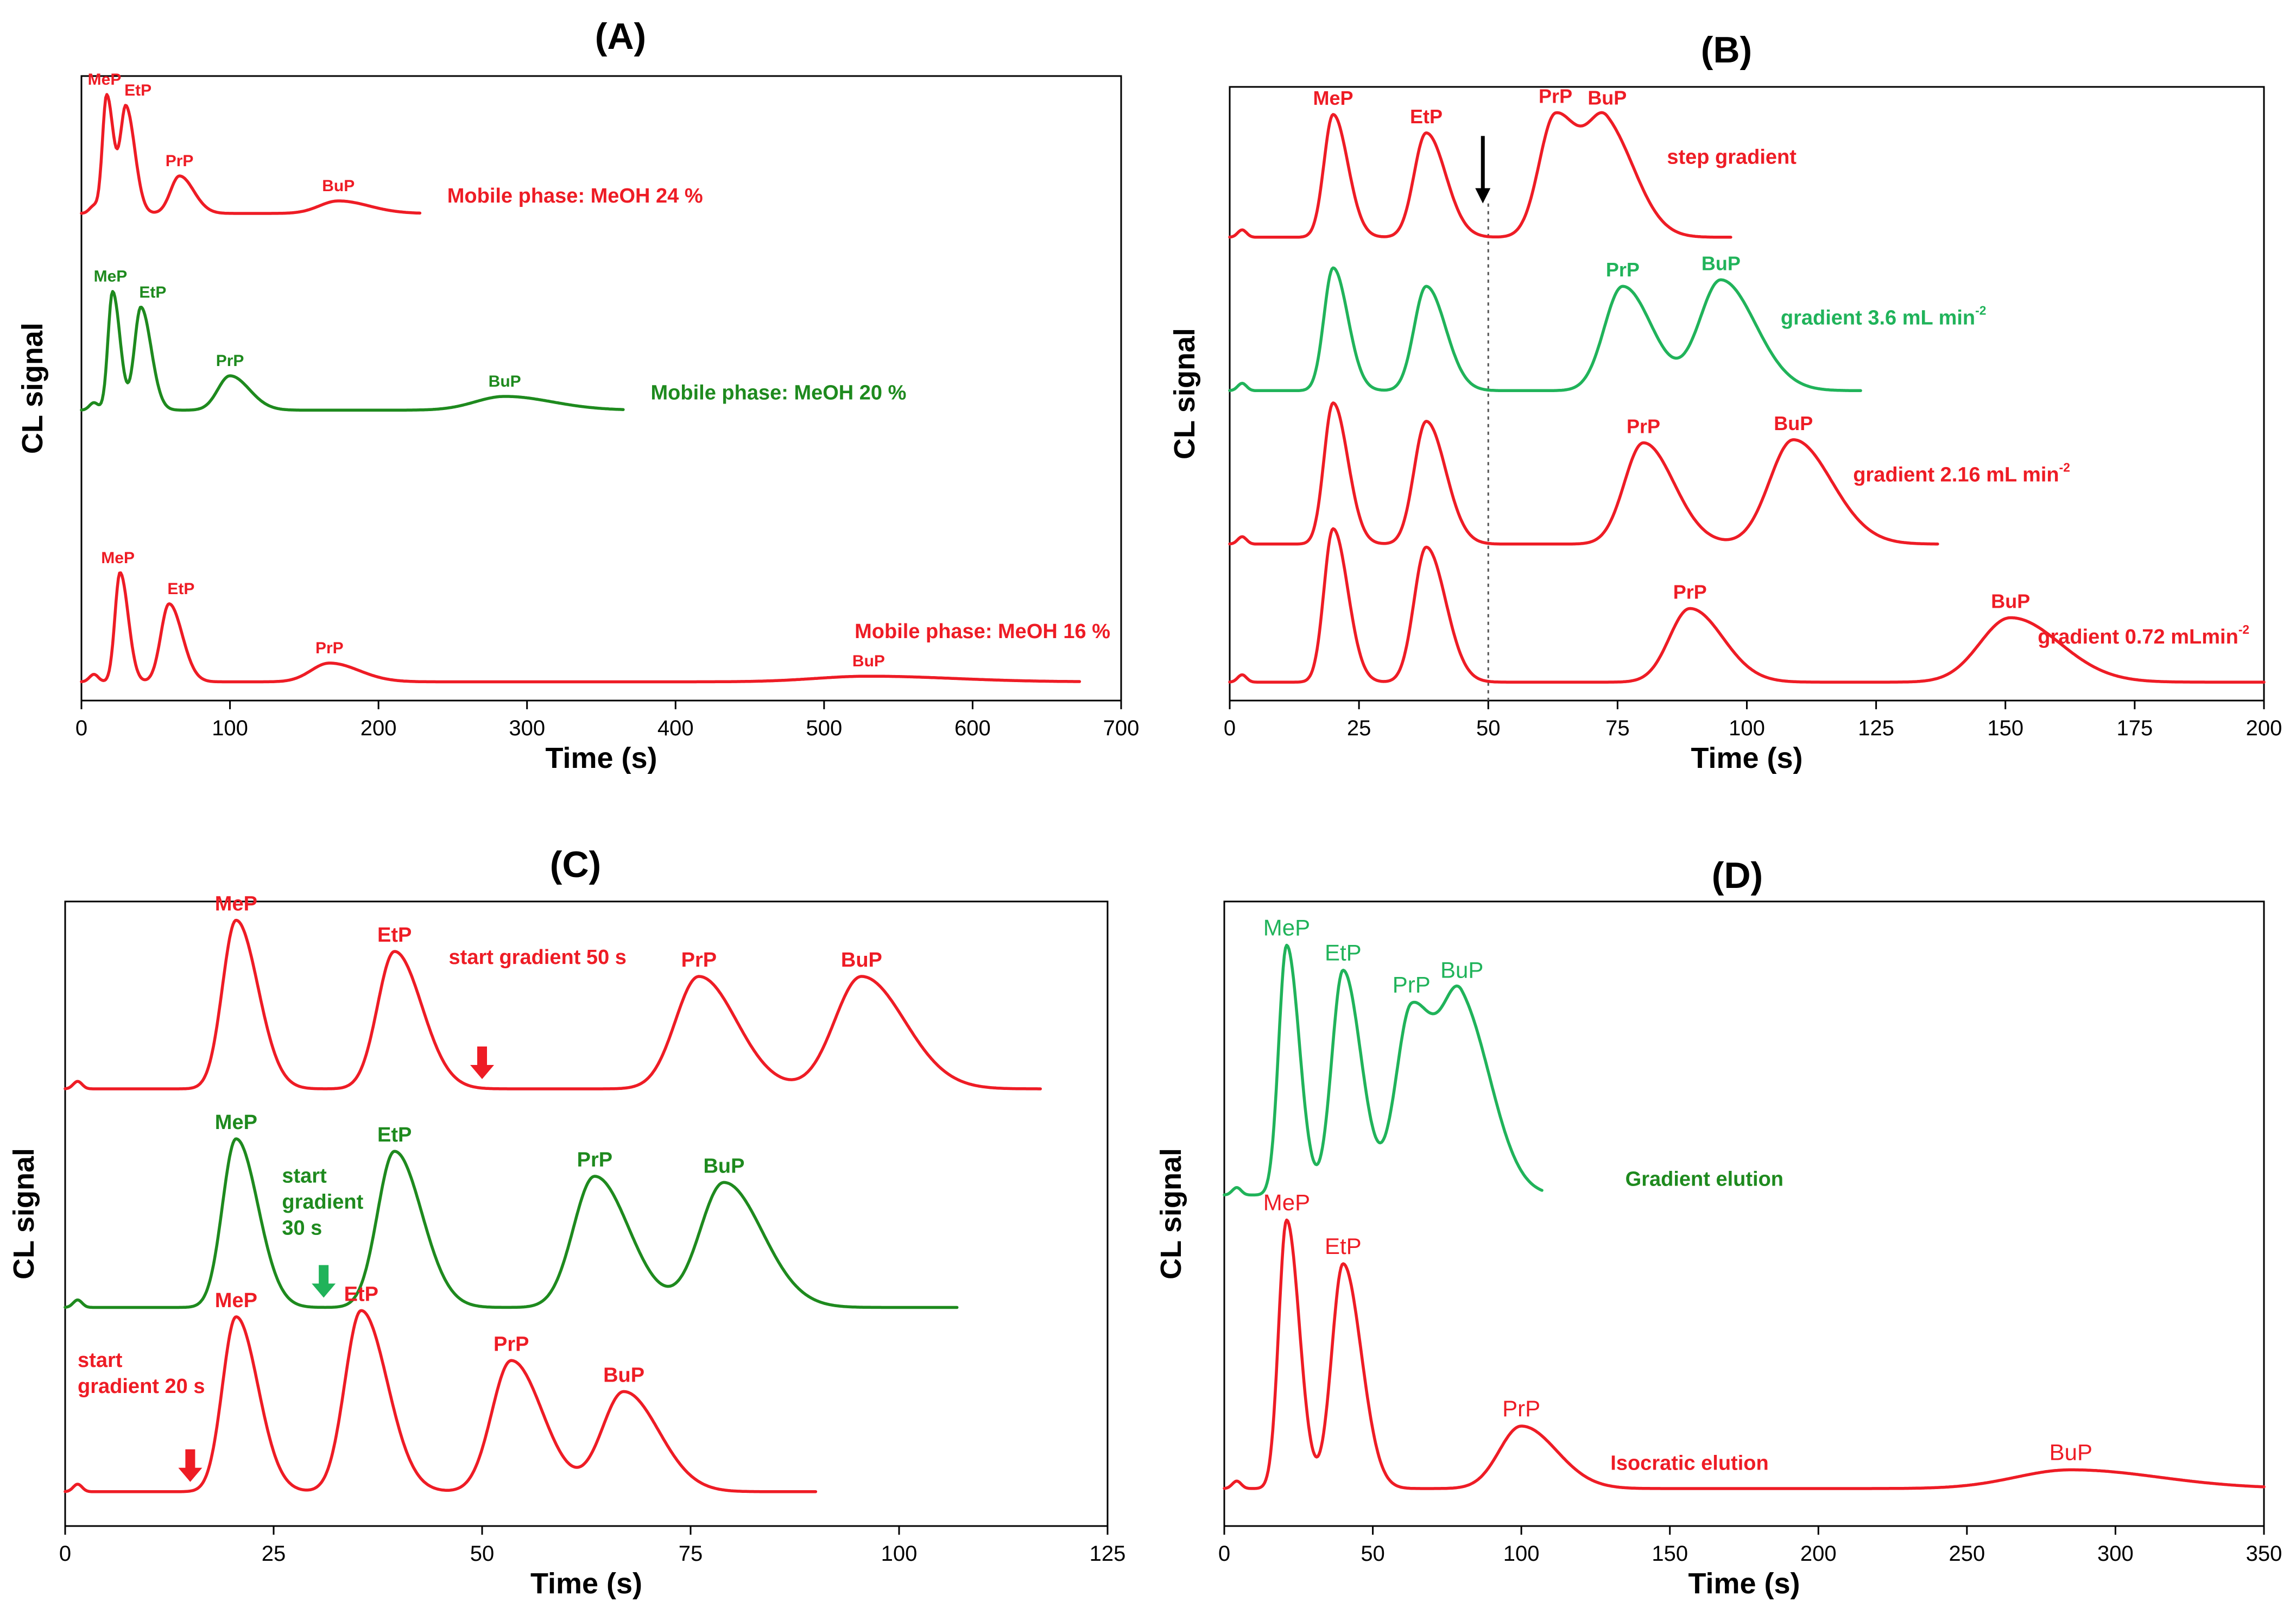  Describe the element at coordinates (1359, 728) in the screenshot. I see `x-tick-label: 25` at that location.